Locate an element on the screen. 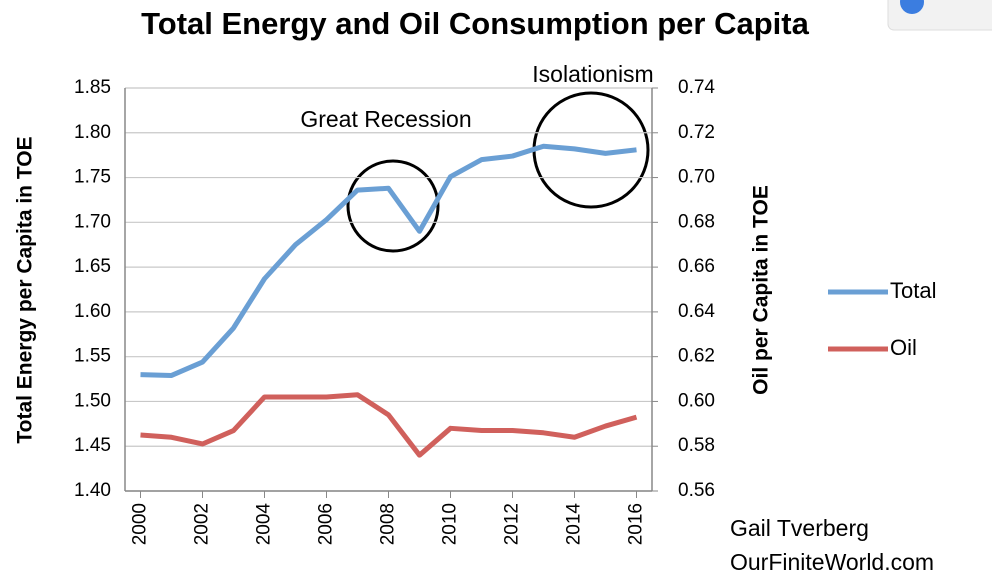 The image size is (992, 584). x-tick-label: 2000 is located at coordinates (140, 524).